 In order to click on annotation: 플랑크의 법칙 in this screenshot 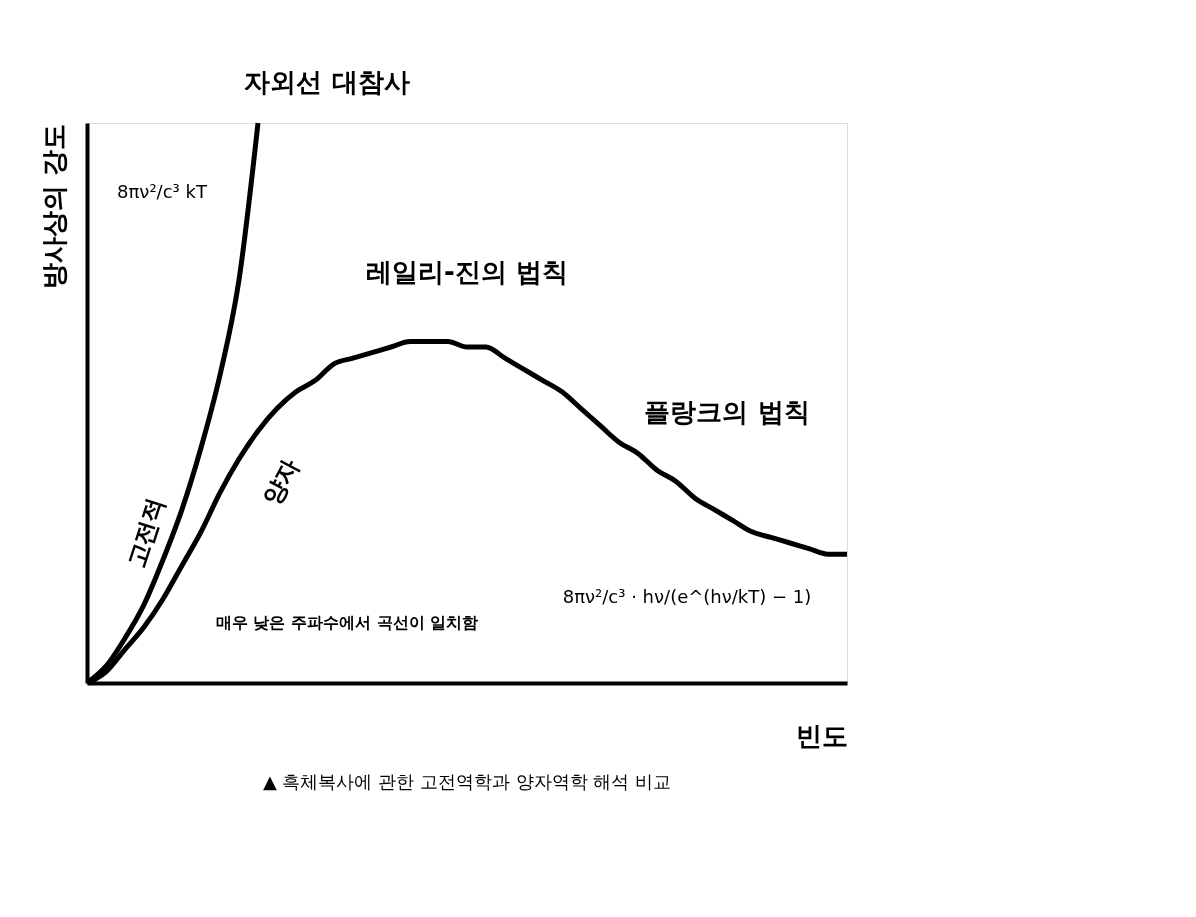, I will do `click(727, 412)`.